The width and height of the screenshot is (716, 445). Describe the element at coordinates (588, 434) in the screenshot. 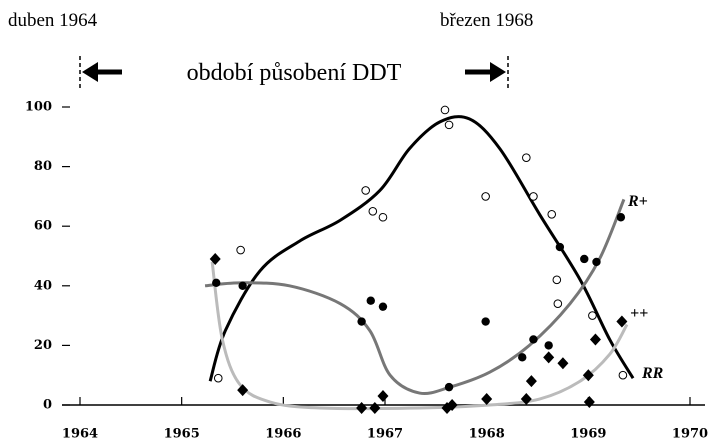

I see `x-tick-label: 1969` at that location.